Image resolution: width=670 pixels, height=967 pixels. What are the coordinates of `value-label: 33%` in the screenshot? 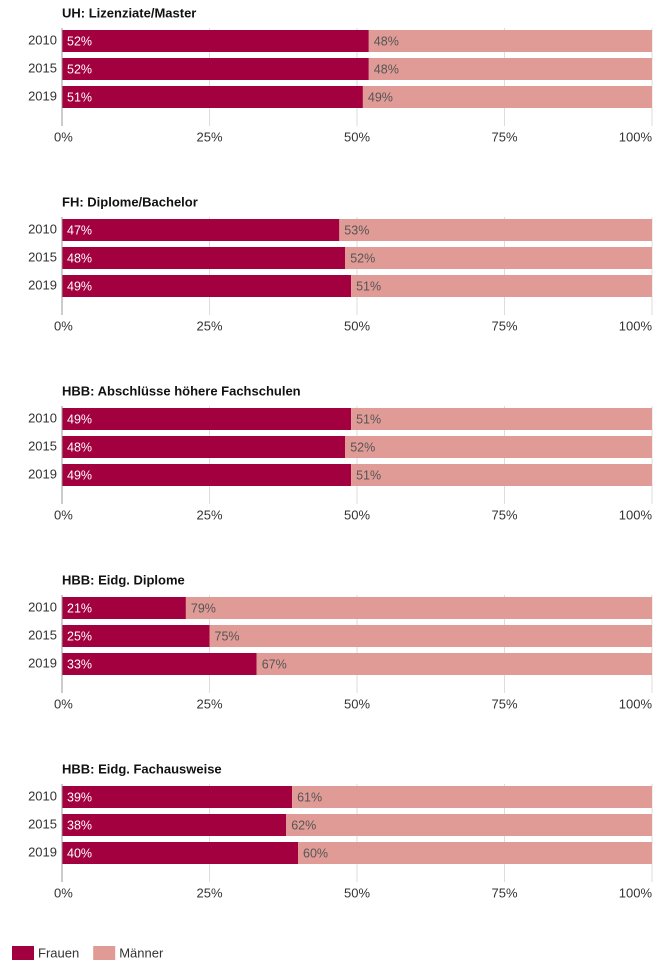 It's located at (79, 664).